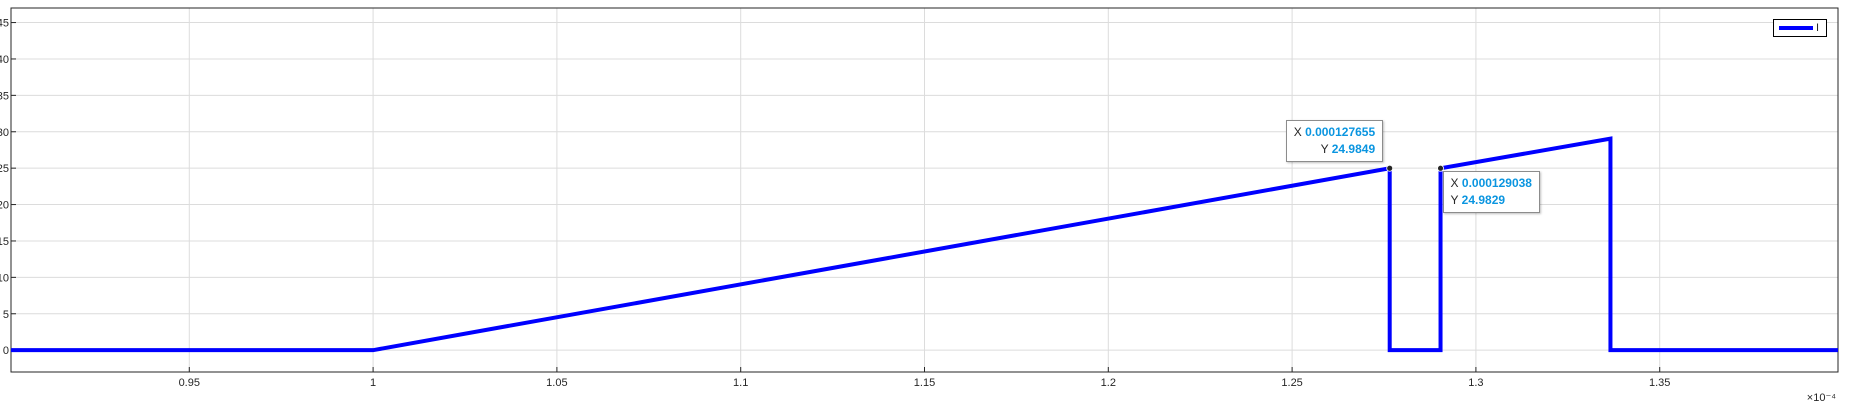 The height and width of the screenshot is (411, 1851). What do you see at coordinates (1324, 149) in the screenshot?
I see `datatip-1-y-label: Y` at bounding box center [1324, 149].